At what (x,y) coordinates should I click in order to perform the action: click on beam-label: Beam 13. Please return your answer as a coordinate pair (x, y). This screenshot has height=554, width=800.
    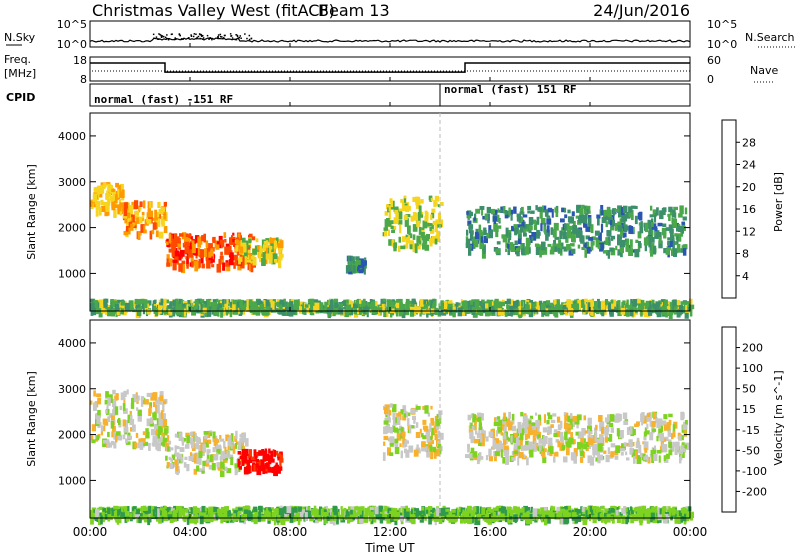
    Looking at the image, I should click on (354, 10).